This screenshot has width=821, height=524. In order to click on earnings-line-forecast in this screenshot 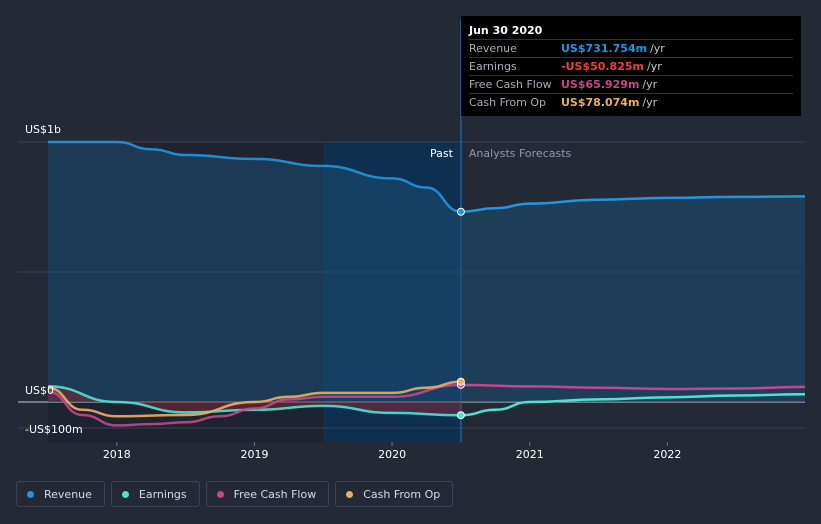, I will do `click(633, 404)`.